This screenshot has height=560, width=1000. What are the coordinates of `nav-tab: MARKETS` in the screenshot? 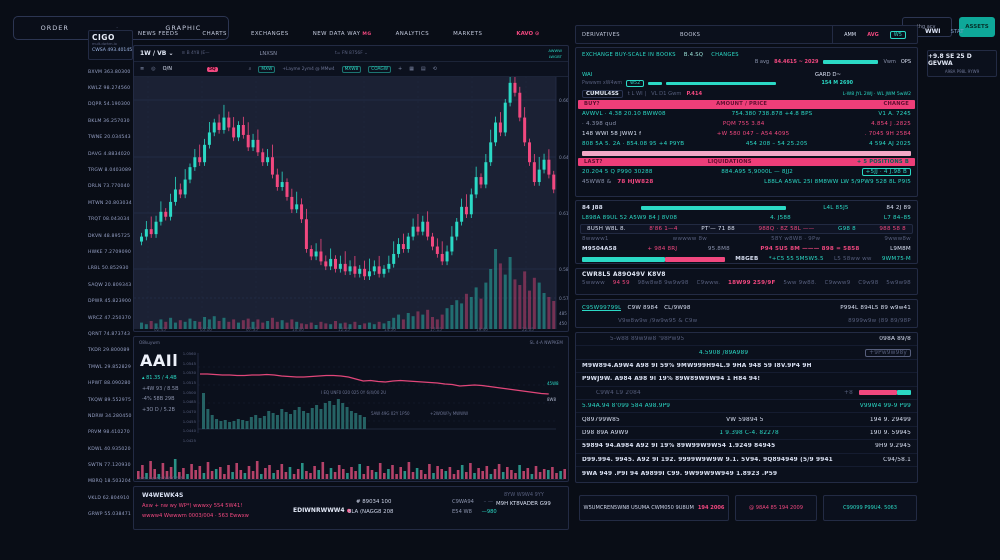 It's located at (468, 34).